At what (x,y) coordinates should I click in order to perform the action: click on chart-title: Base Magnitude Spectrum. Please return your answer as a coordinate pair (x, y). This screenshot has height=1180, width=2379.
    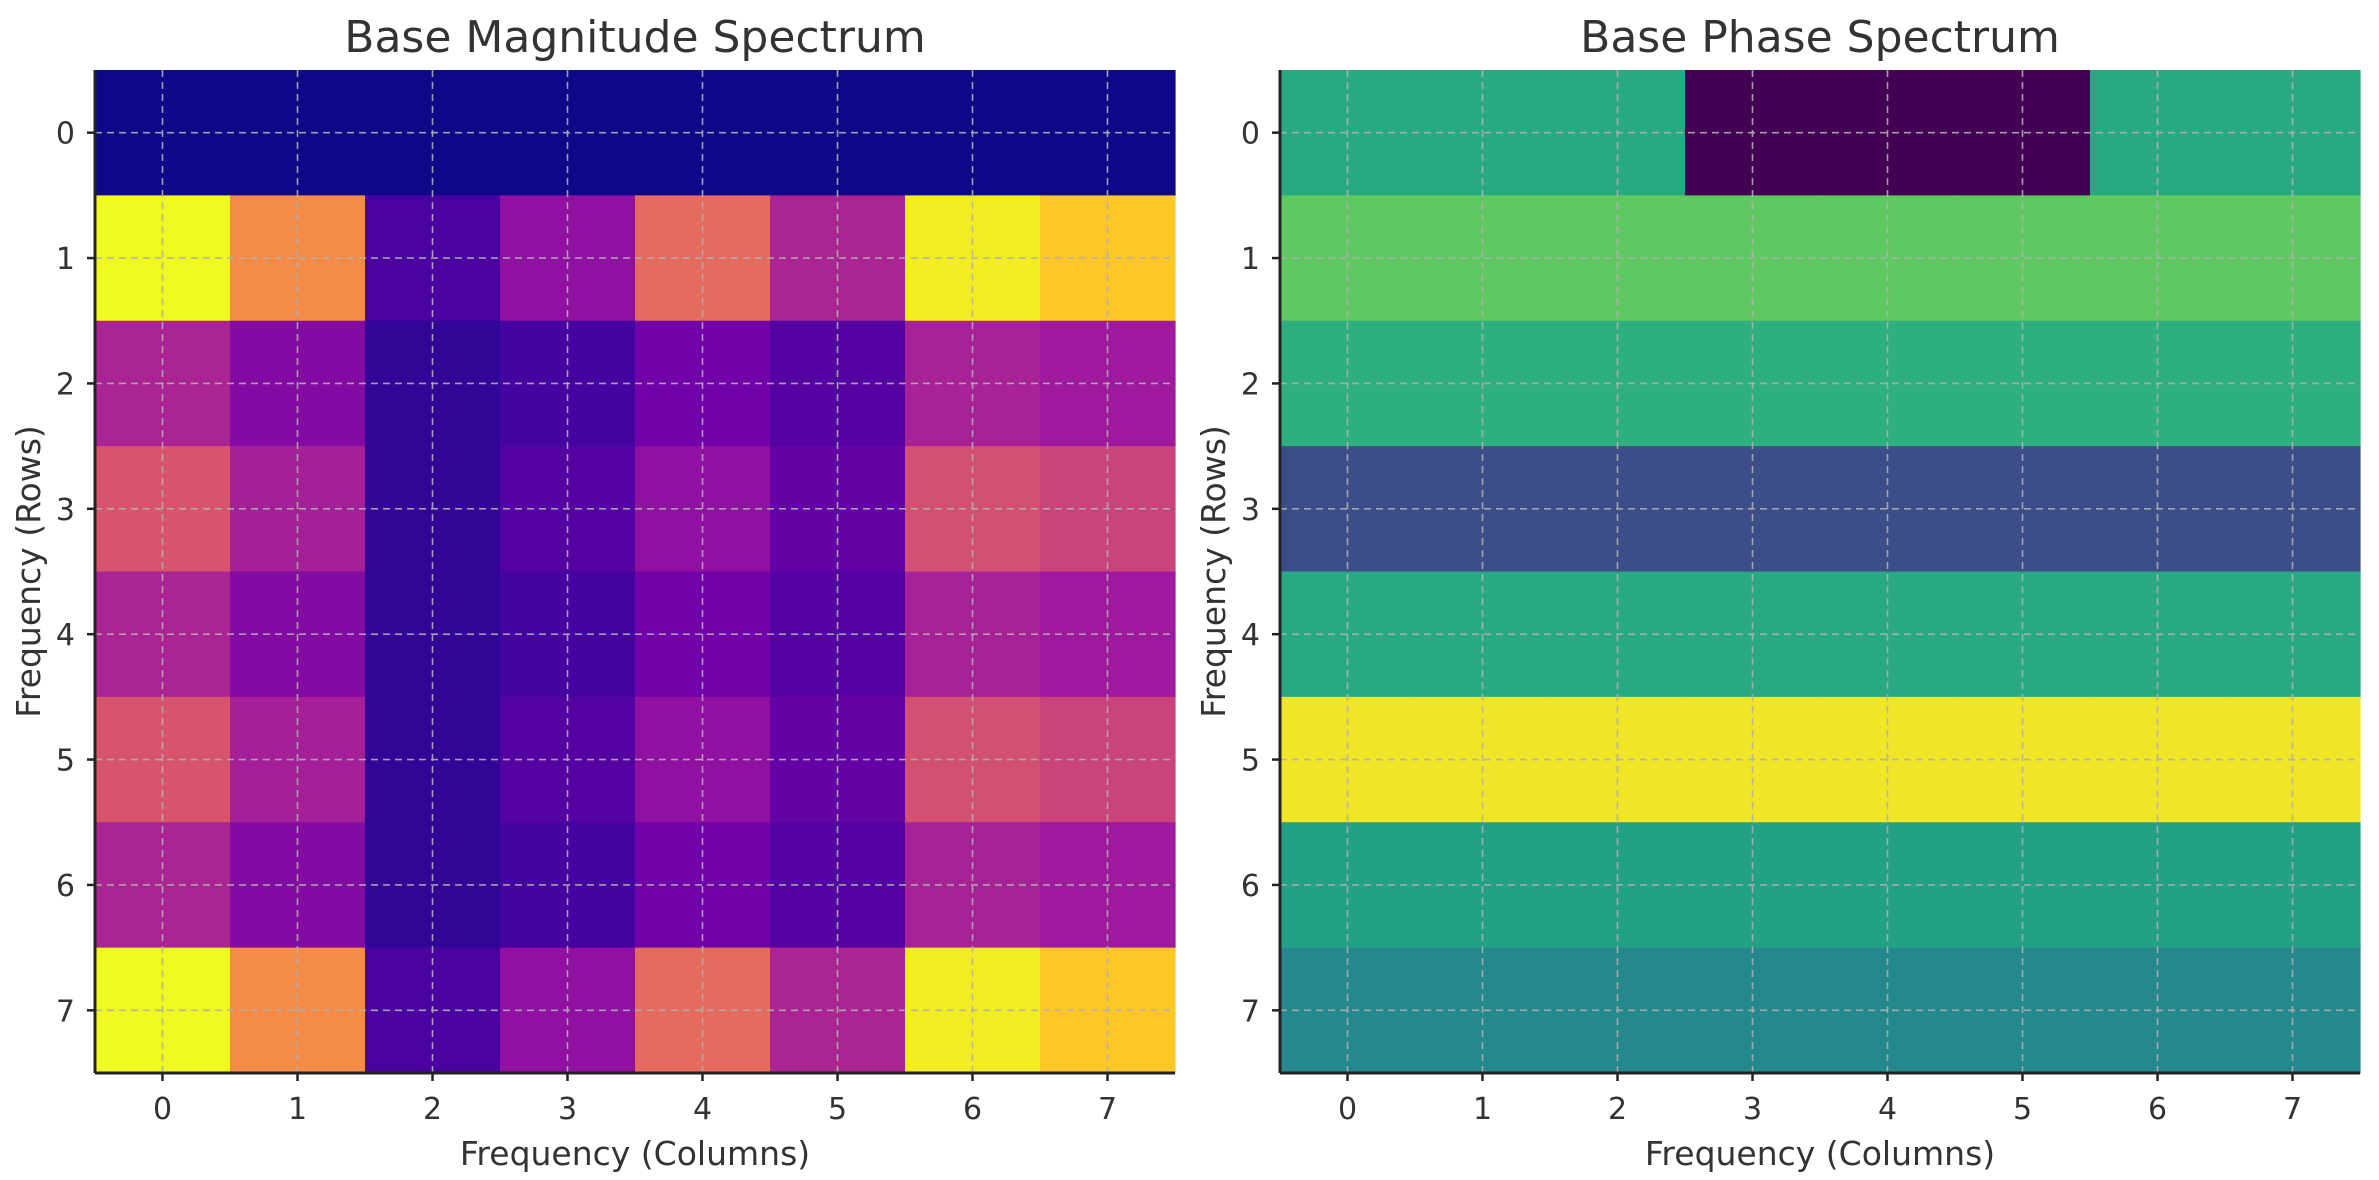
    Looking at the image, I should click on (634, 37).